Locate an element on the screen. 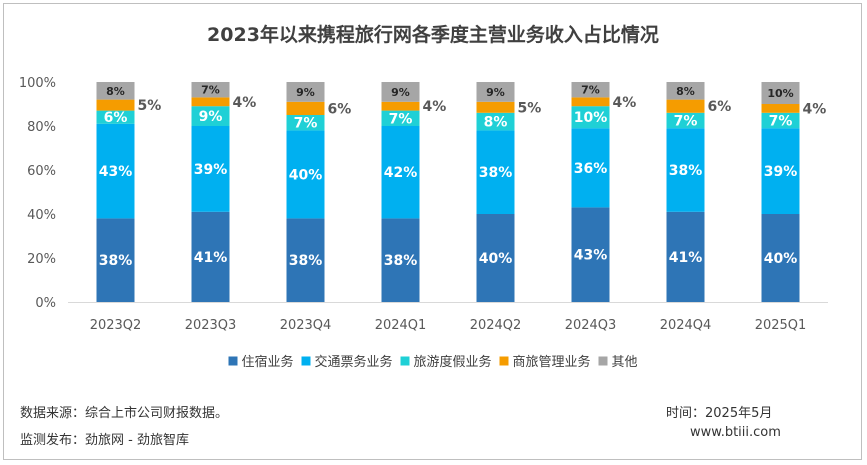 The image size is (867, 465). y-tick-label: 0% is located at coordinates (45, 303).